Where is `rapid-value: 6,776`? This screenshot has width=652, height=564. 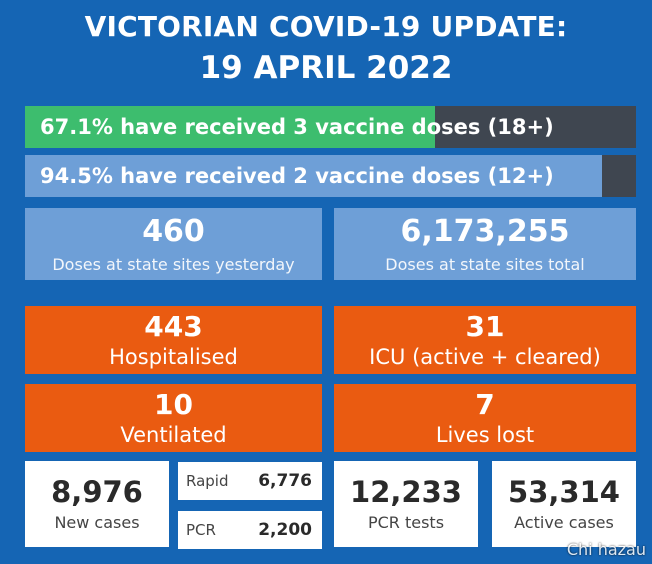
rapid-value: 6,776 is located at coordinates (285, 481).